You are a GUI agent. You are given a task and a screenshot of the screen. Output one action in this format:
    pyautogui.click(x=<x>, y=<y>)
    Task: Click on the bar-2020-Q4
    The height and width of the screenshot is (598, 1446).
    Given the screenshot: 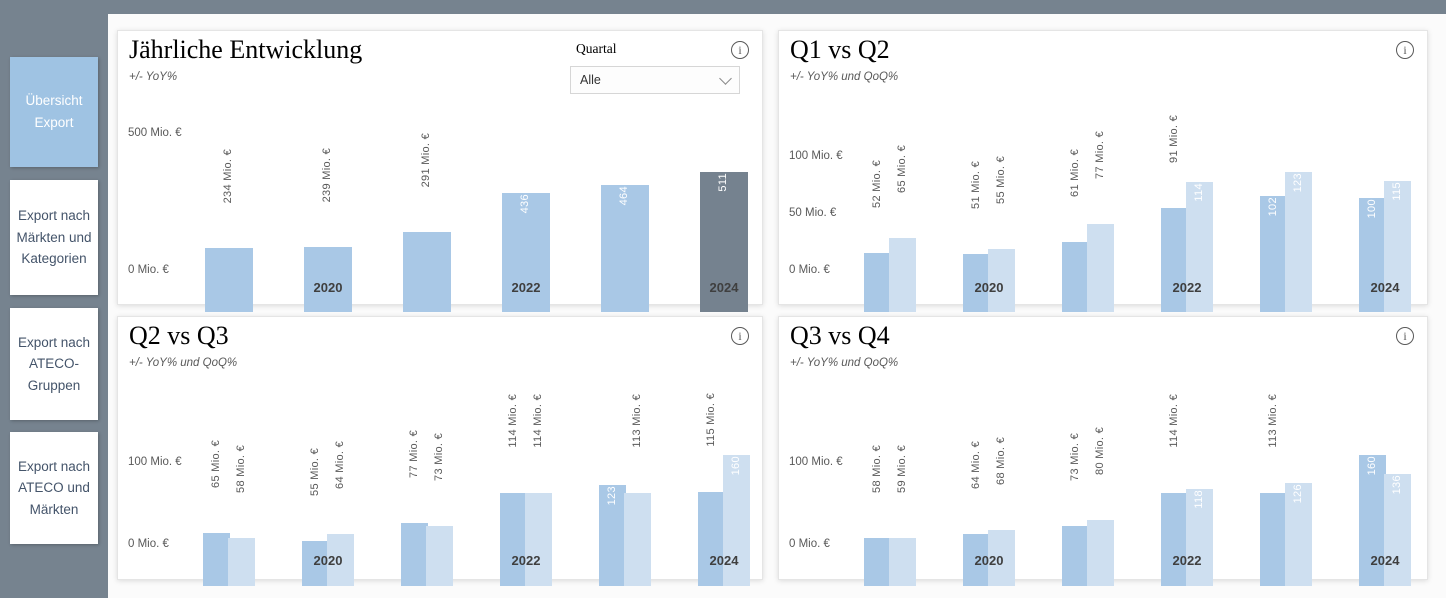 What is the action you would take?
    pyautogui.click(x=1001, y=558)
    